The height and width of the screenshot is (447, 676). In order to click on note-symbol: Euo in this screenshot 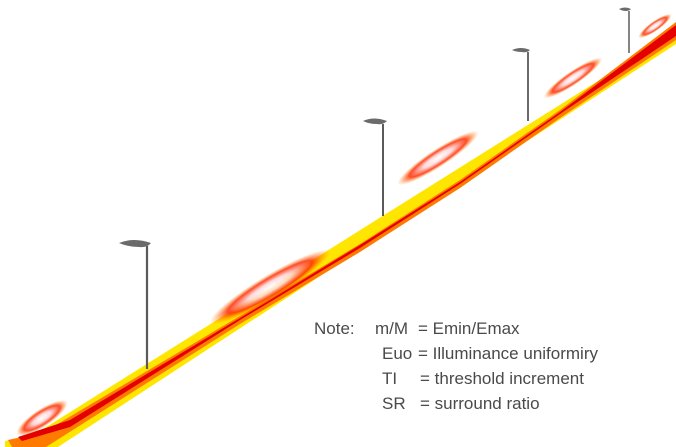, I will do `click(397, 353)`.